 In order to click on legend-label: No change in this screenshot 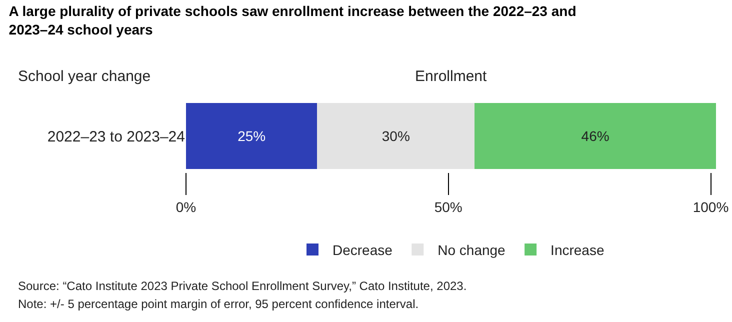, I will do `click(472, 250)`.